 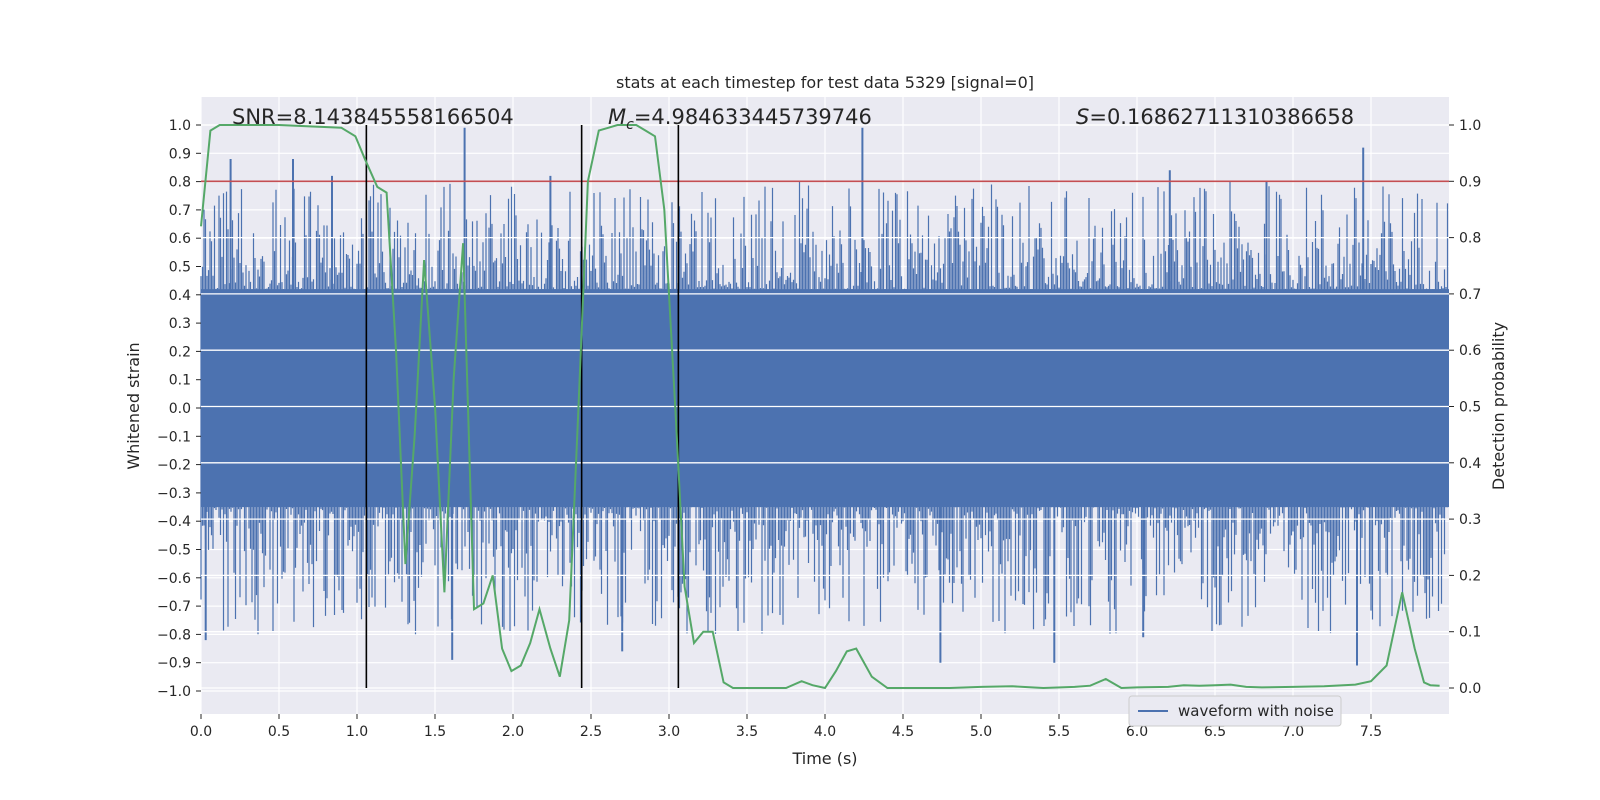 What do you see at coordinates (591, 732) in the screenshot?
I see `x-tick-label-5: 2.5` at bounding box center [591, 732].